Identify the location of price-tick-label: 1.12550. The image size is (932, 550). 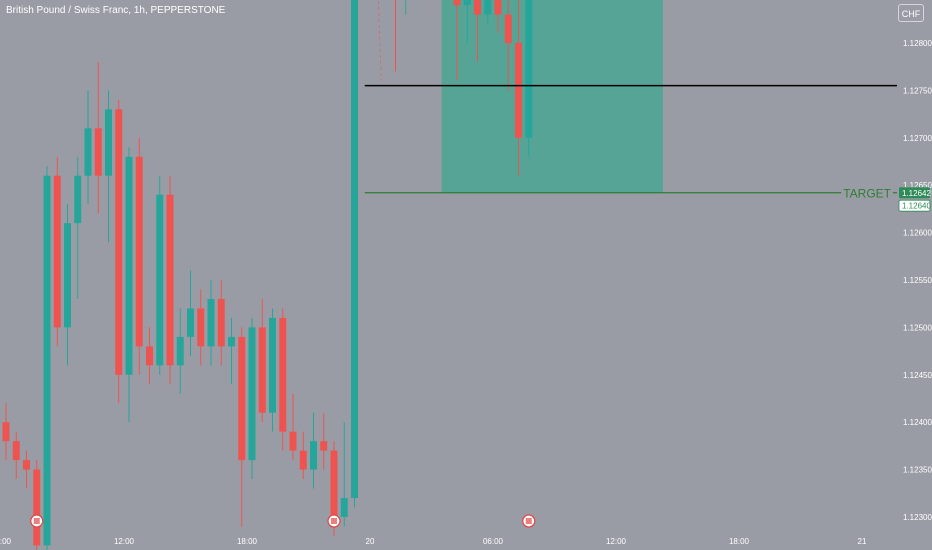
(917, 280).